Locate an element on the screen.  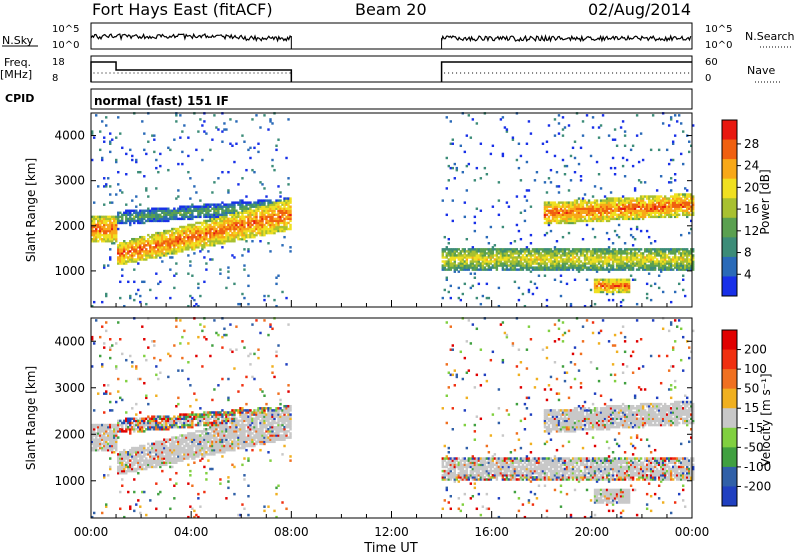
power-cell-1946 is located at coordinates (453, 249).